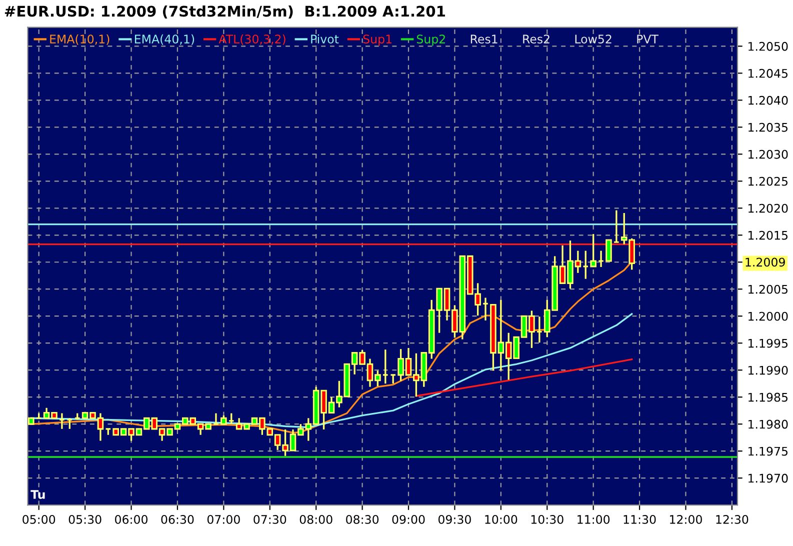  I want to click on x-tick-label: 05:00, so click(39, 519).